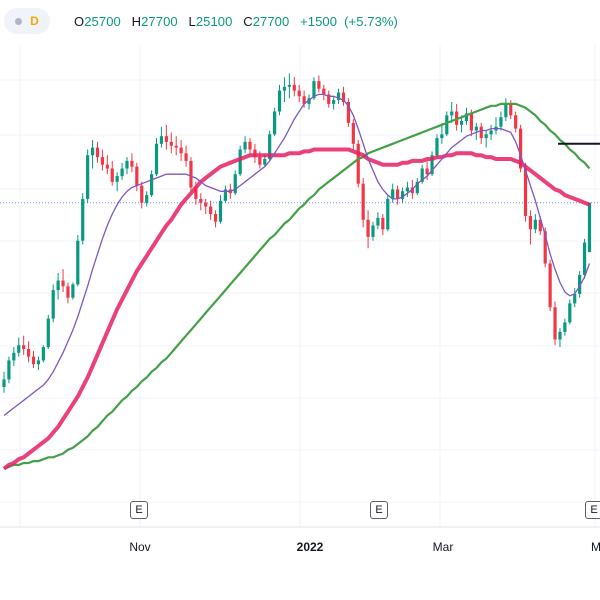 The height and width of the screenshot is (600, 600). Describe the element at coordinates (159, 21) in the screenshot. I see `high-value: 27700` at that location.